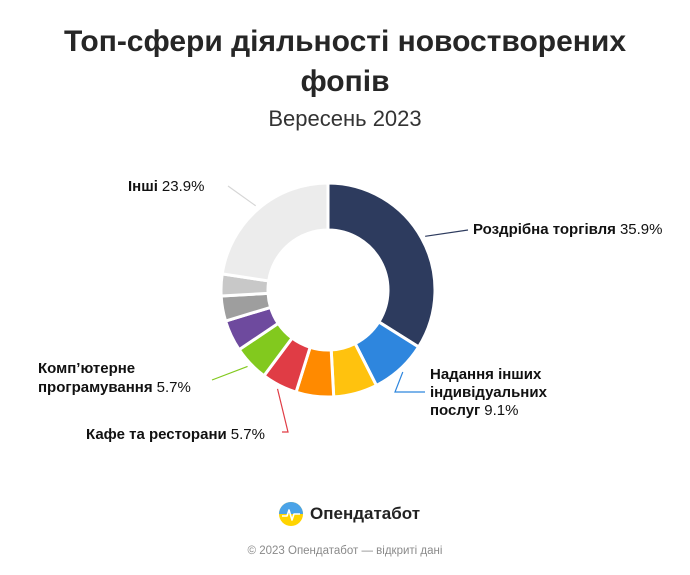 This screenshot has height=575, width=690. Describe the element at coordinates (183, 186) in the screenshot. I see `label-inshi-value: 23.9%` at that location.